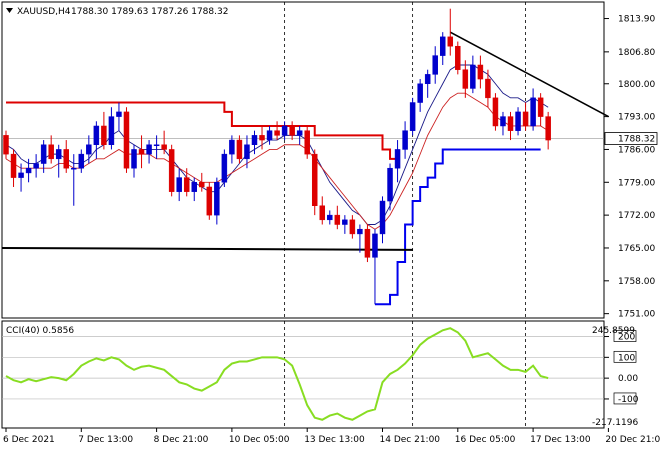 The width and height of the screenshot is (660, 454). Describe the element at coordinates (40, 331) in the screenshot. I see `cci-indicator-label: CCI(40) 0.5856` at that location.